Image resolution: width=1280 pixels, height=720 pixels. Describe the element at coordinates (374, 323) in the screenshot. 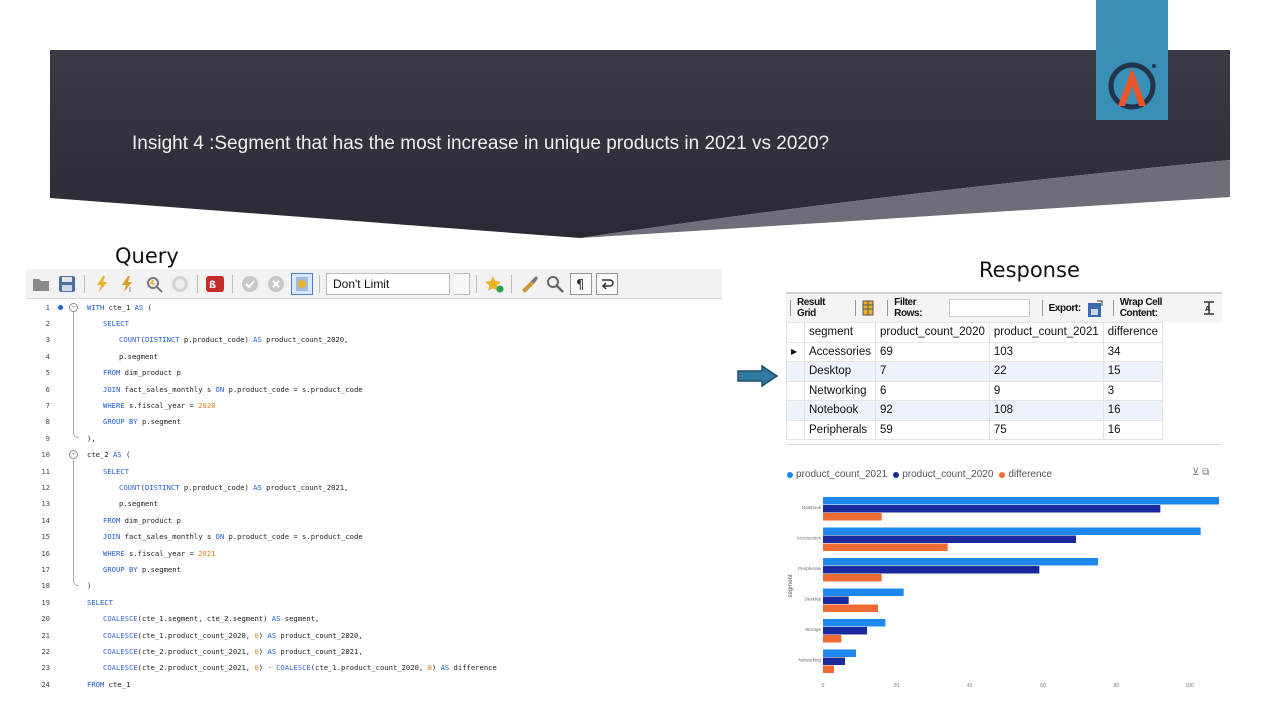

I see `code-line: 2 SELECT` at that location.